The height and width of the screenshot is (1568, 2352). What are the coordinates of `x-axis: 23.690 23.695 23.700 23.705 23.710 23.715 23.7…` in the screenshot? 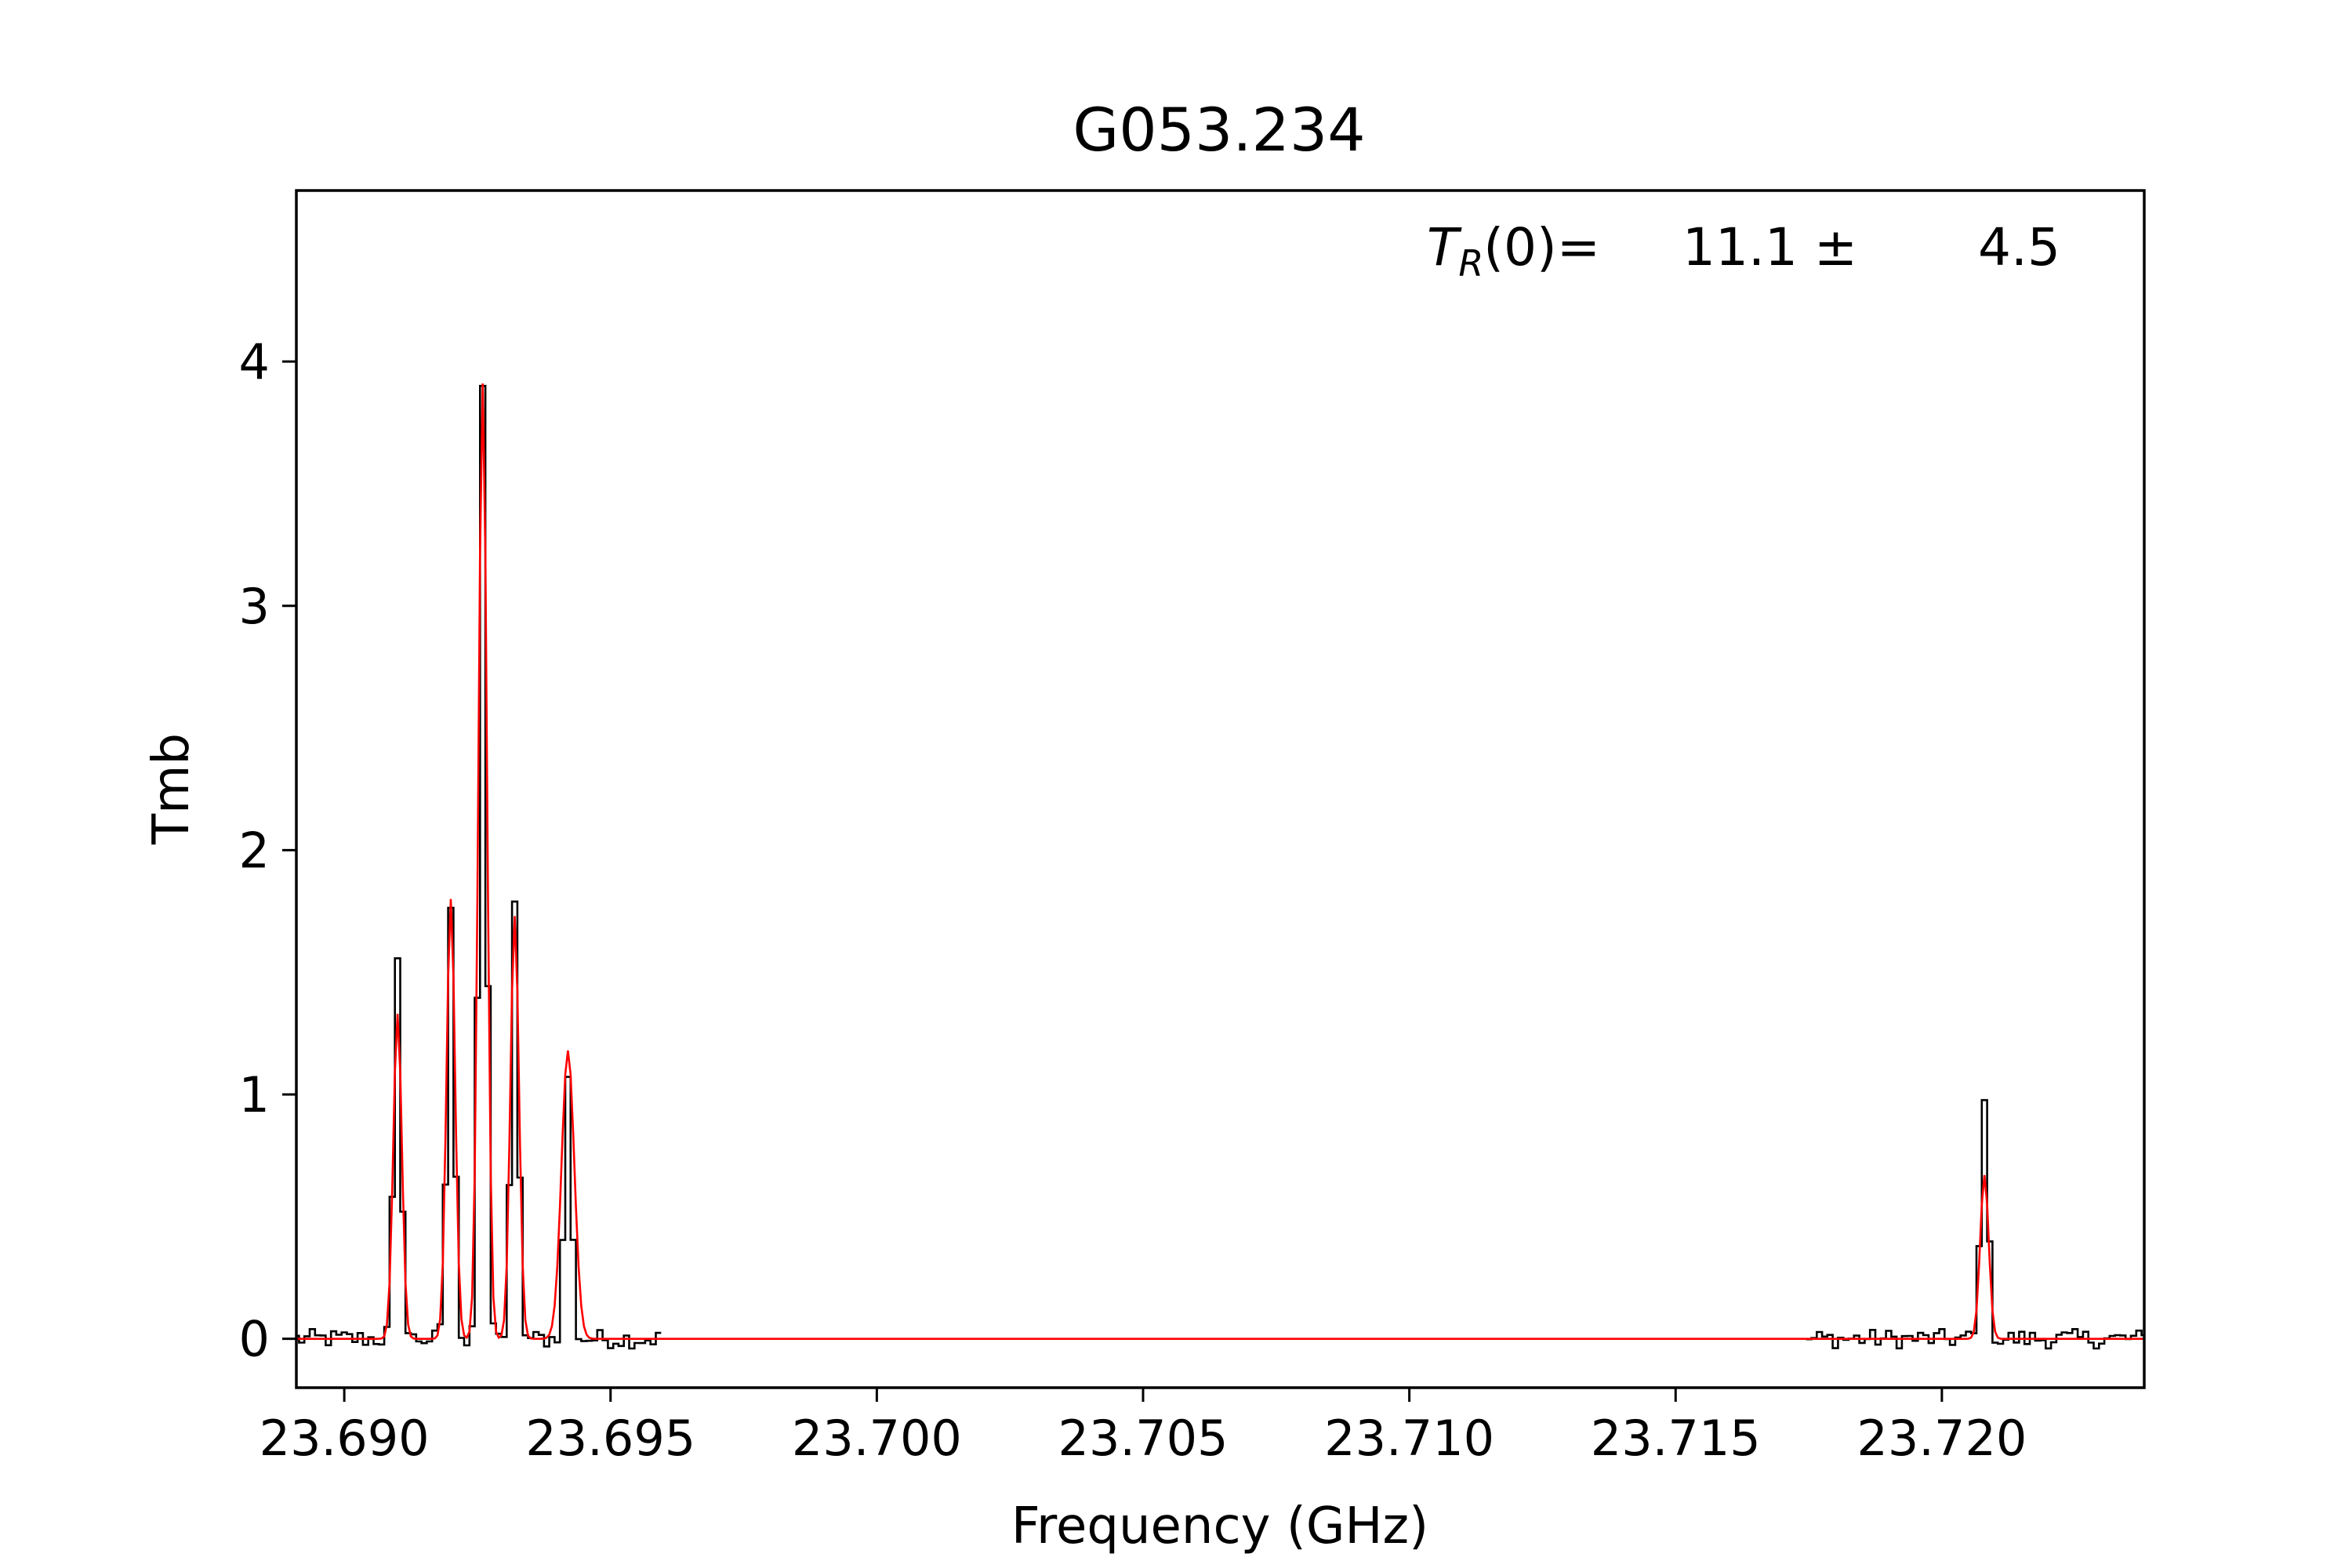 It's located at (1143, 1427).